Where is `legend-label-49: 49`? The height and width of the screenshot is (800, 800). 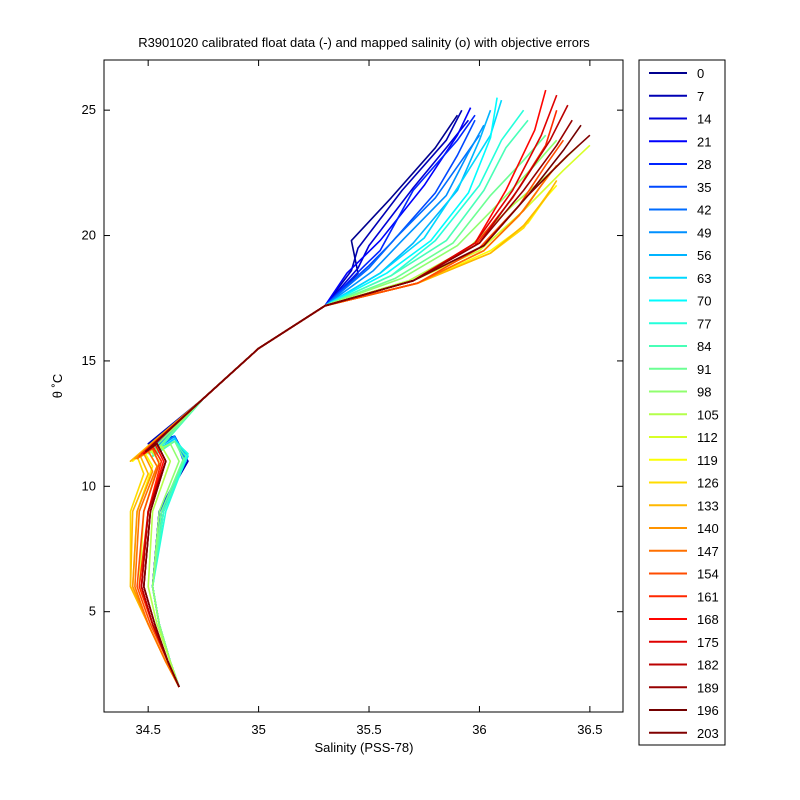 legend-label-49: 49 is located at coordinates (704, 232).